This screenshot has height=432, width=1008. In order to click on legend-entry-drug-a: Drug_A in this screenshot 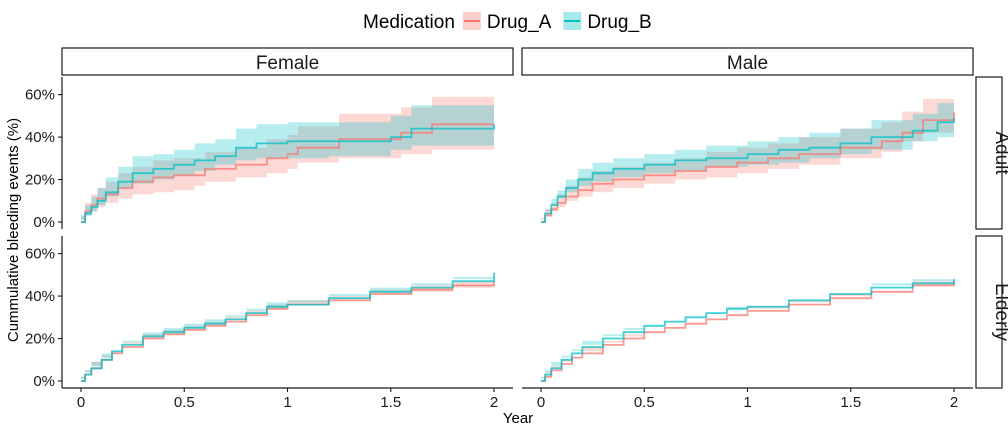, I will do `click(507, 22)`.